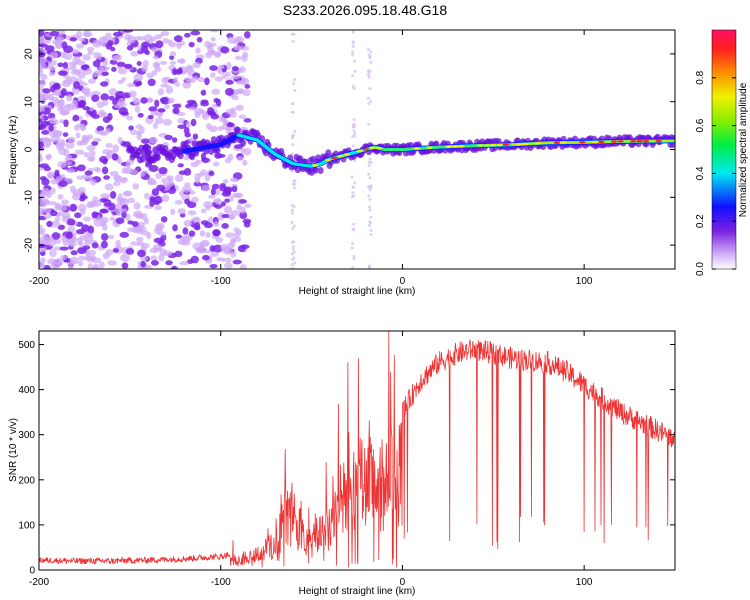  I want to click on spectrogram-ytick-label: 10, so click(29, 102).